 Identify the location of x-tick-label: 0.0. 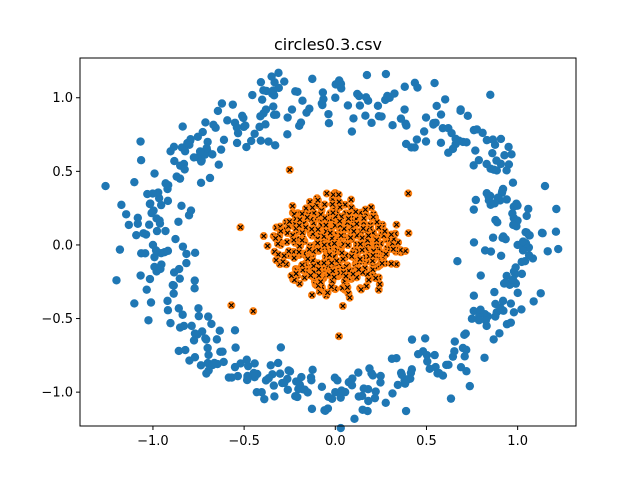
(335, 441).